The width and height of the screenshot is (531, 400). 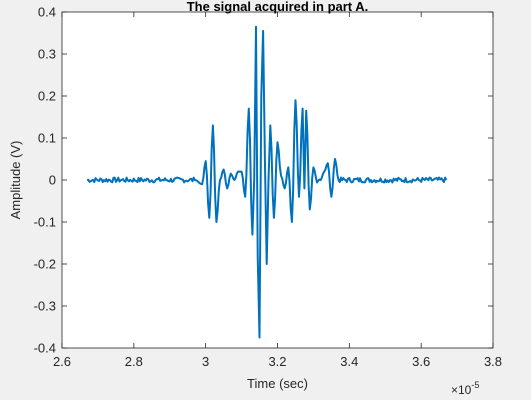 What do you see at coordinates (15, 180) in the screenshot?
I see `y-axis-label: Amplitude (V)` at bounding box center [15, 180].